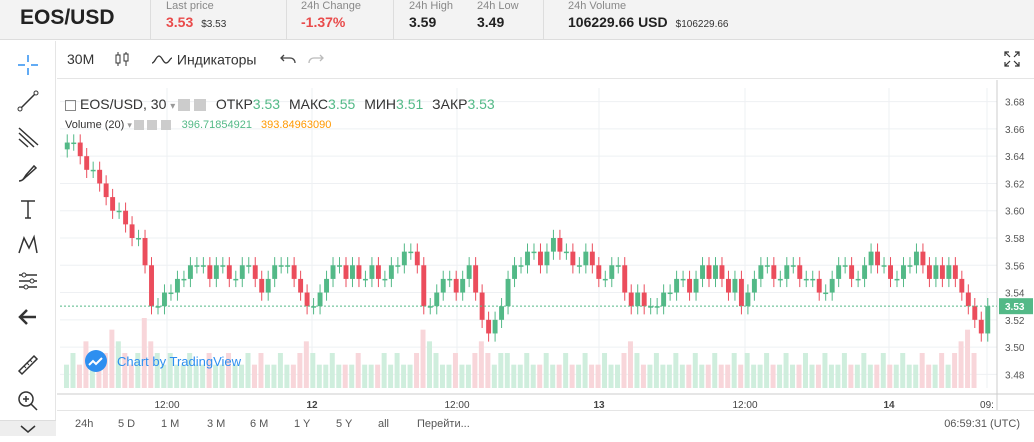 The image size is (1034, 442). I want to click on range-5y: 5 Y, so click(344, 424).